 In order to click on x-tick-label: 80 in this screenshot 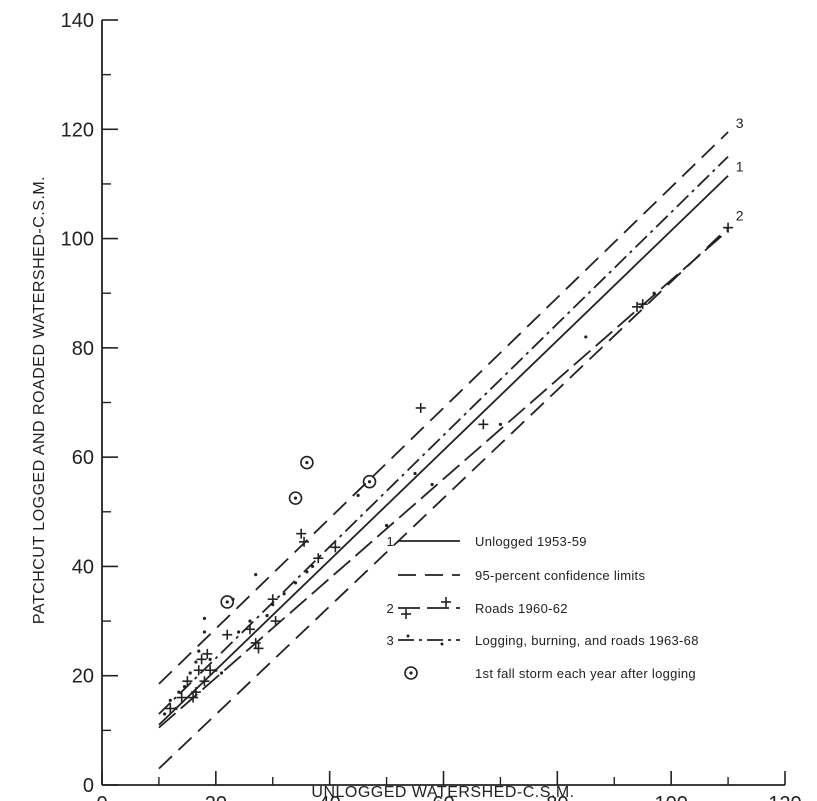, I will do `click(557, 797)`.